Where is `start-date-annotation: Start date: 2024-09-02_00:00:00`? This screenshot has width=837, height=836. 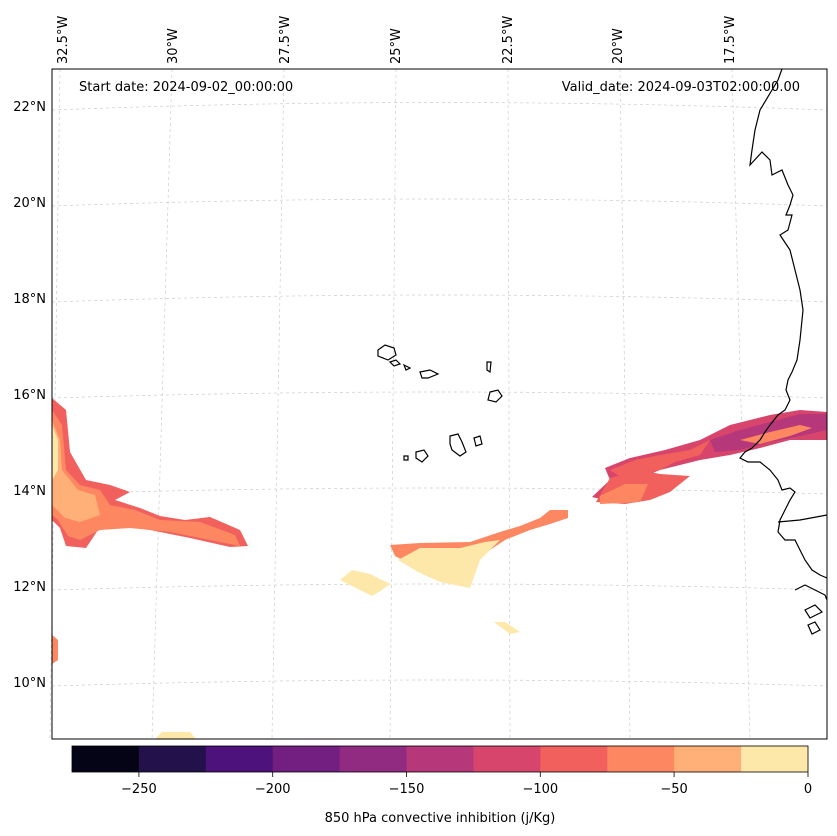
start-date-annotation: Start date: 2024-09-02_00:00:00 is located at coordinates (186, 87).